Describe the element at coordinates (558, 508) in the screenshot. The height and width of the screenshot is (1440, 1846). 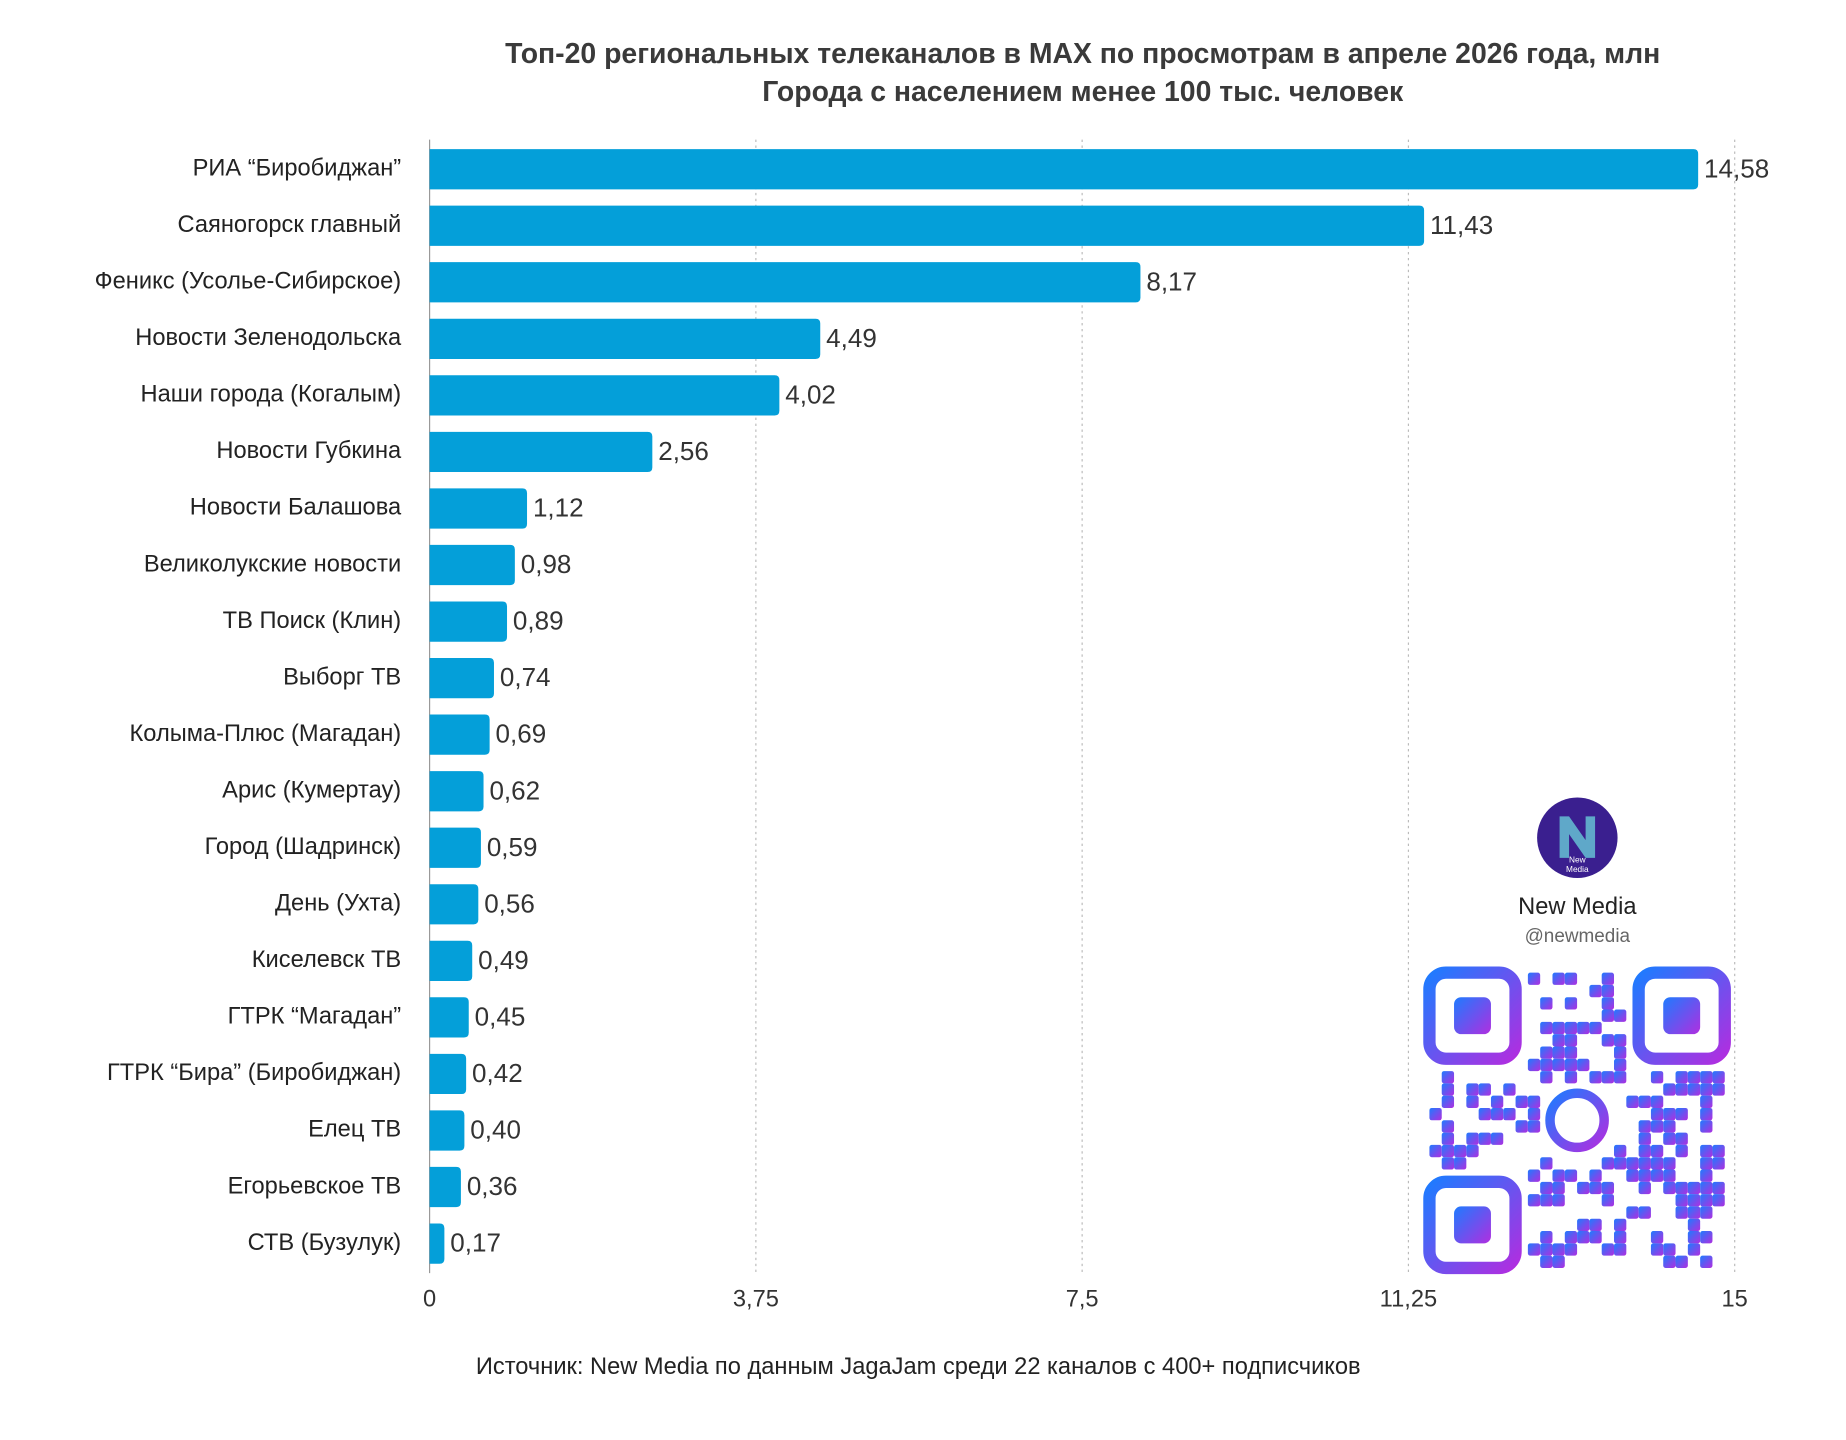
I see `value-label: 1,12` at that location.